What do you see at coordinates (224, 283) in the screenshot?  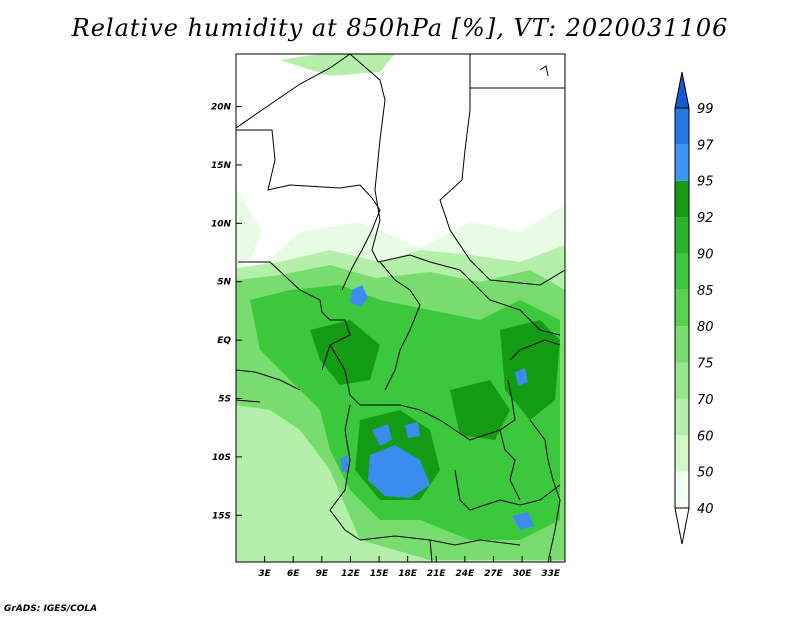 I see `lat-tick-label: 5N` at bounding box center [224, 283].